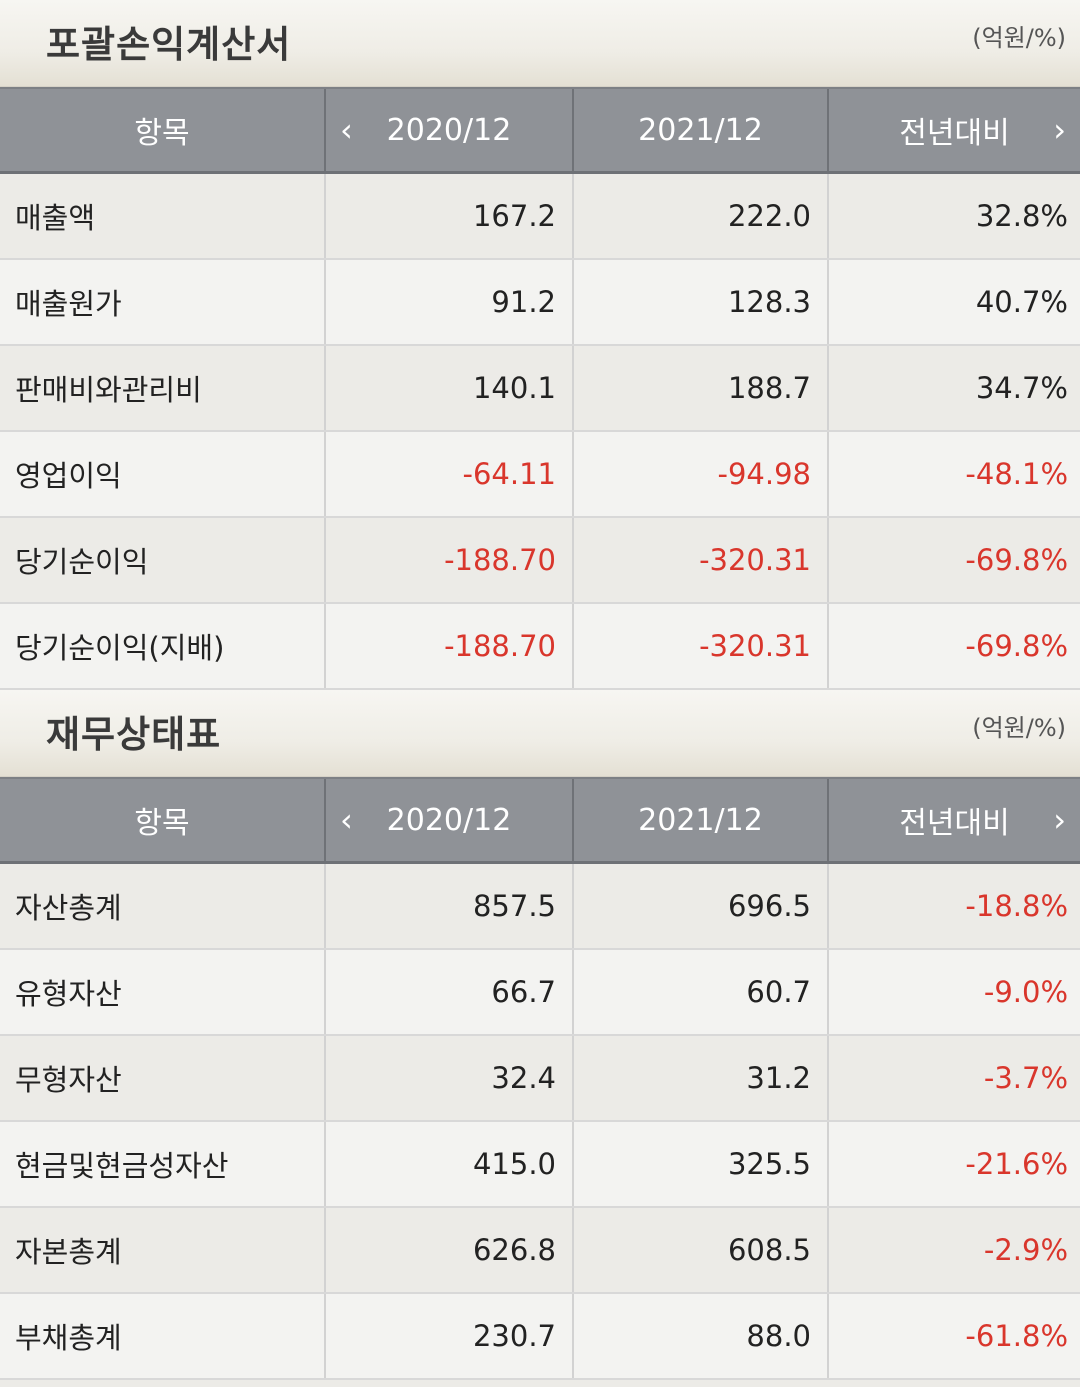 Image resolution: width=1080 pixels, height=1387 pixels. I want to click on value-yoy: -9.0%, so click(953, 992).